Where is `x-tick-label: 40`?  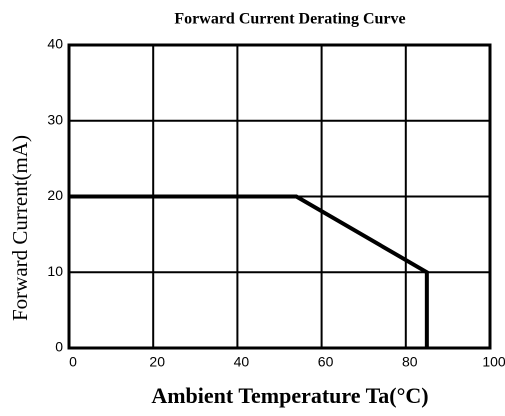
x-tick-label: 40 is located at coordinates (242, 362).